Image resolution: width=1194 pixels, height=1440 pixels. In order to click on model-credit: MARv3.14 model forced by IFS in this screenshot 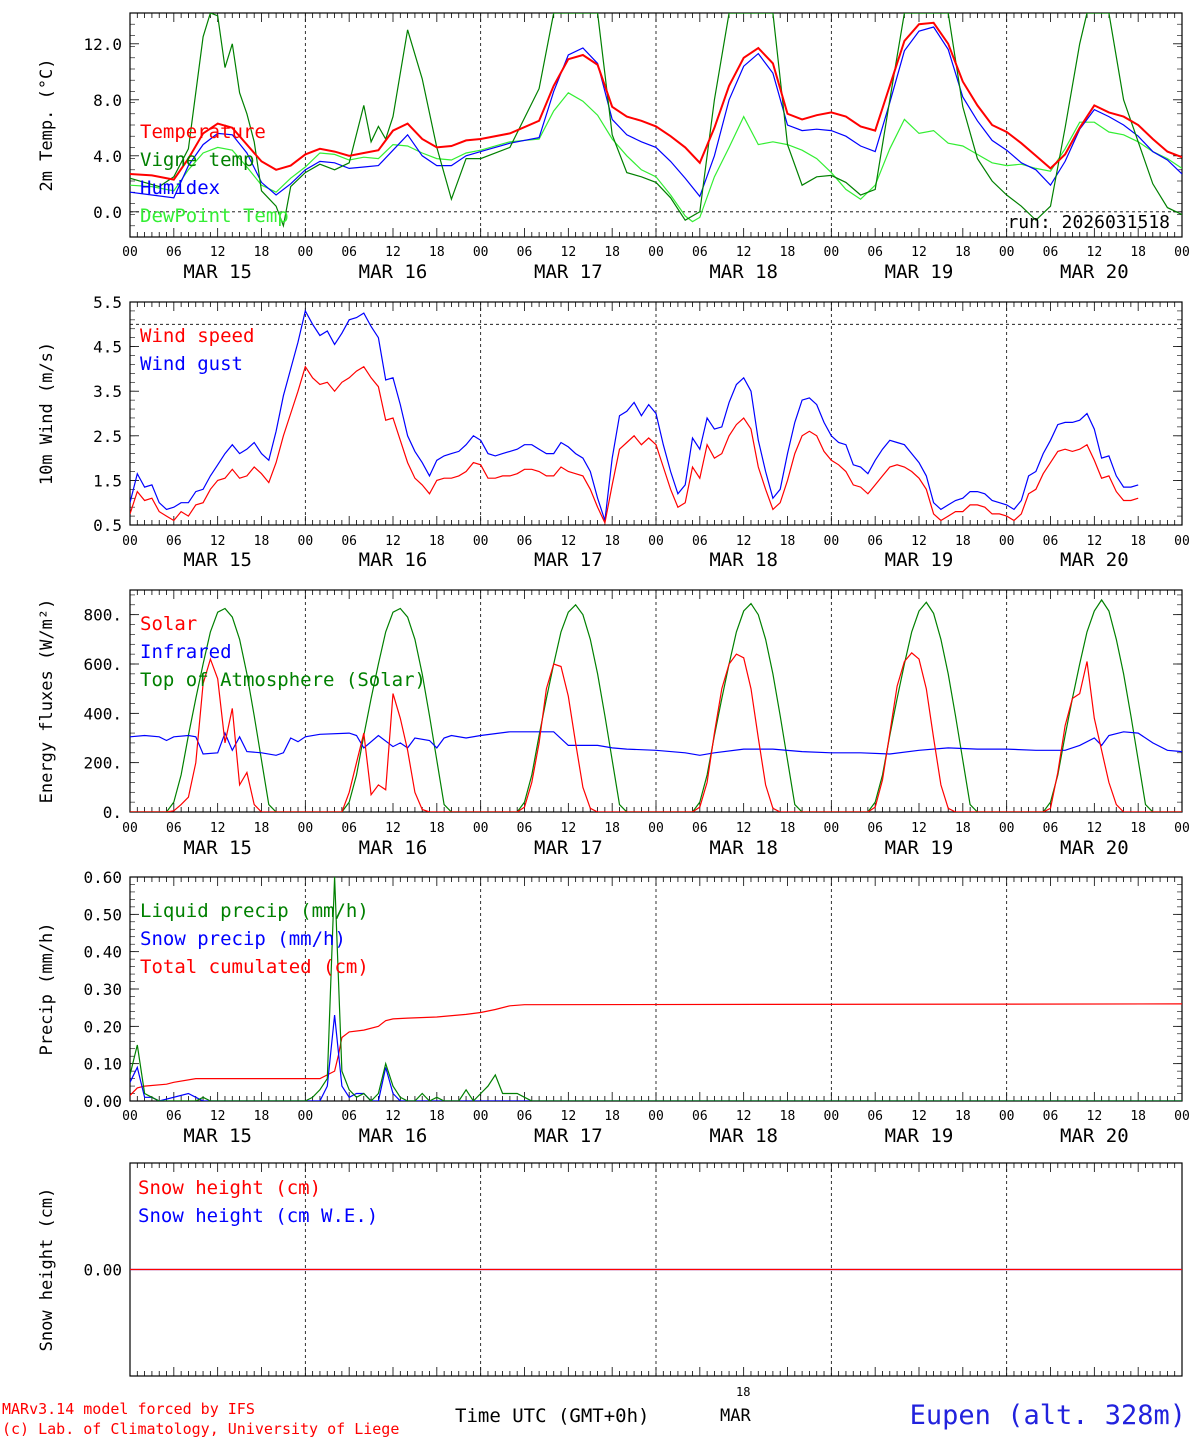, I will do `click(128, 1409)`.